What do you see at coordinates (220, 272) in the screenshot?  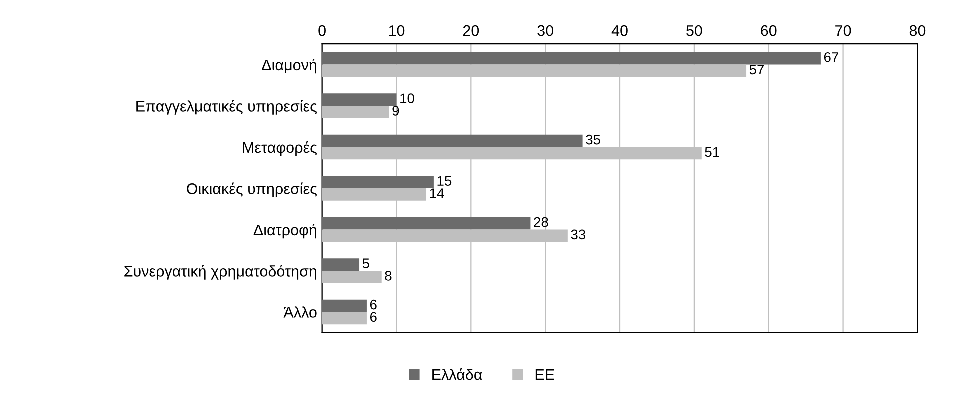 I see `y-tick-label: Συνεργατική χρηματοδότηση` at bounding box center [220, 272].